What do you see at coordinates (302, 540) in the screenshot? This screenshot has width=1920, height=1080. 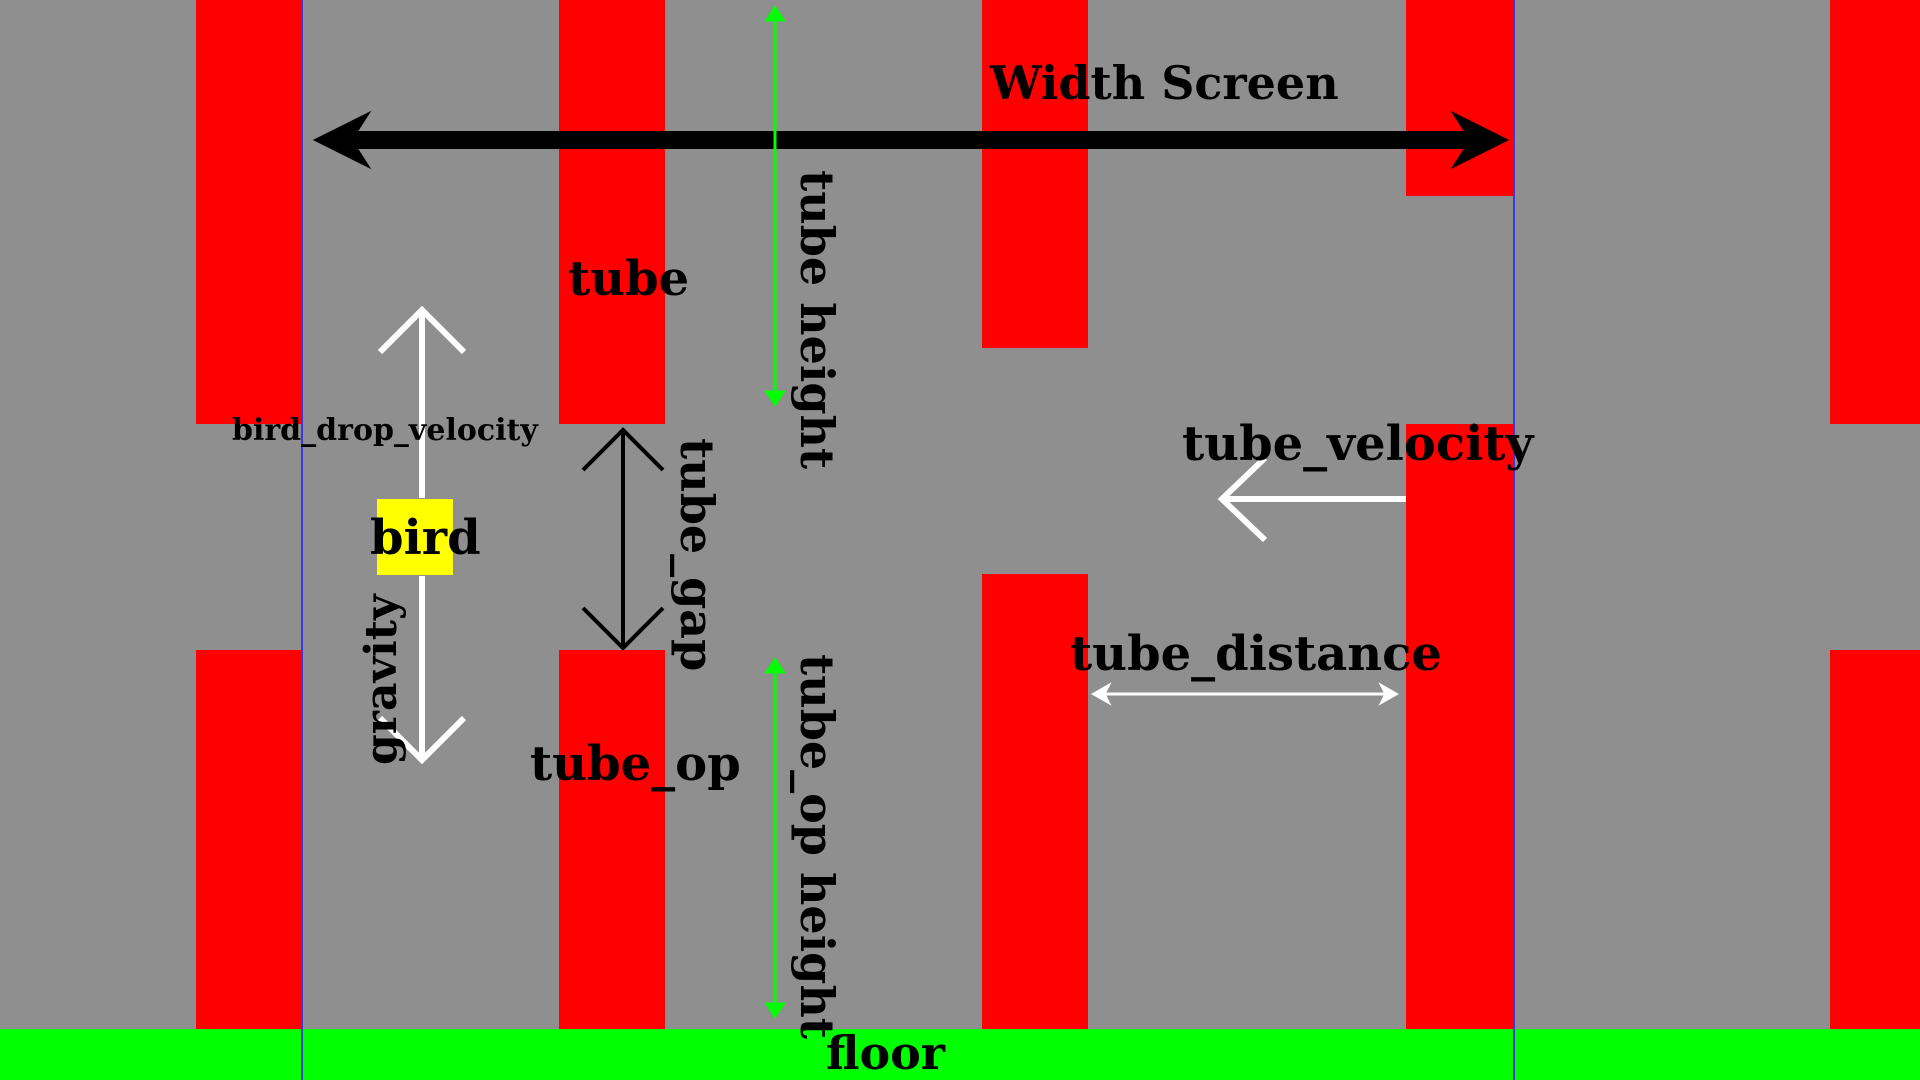 I see `screen-left-edge` at bounding box center [302, 540].